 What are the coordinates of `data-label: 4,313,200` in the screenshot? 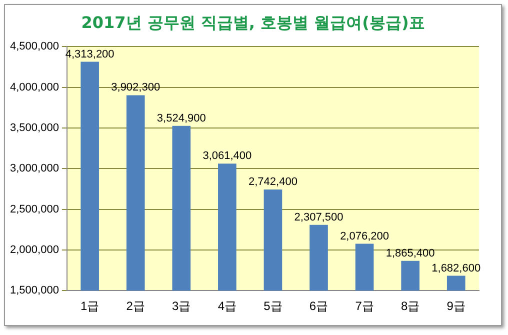 It's located at (89, 54).